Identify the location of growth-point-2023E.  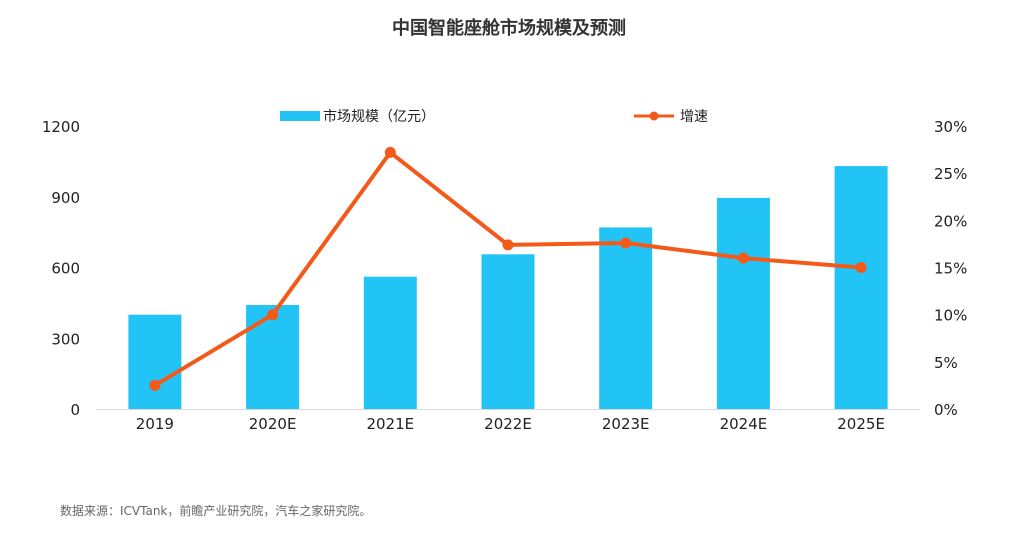
(626, 243).